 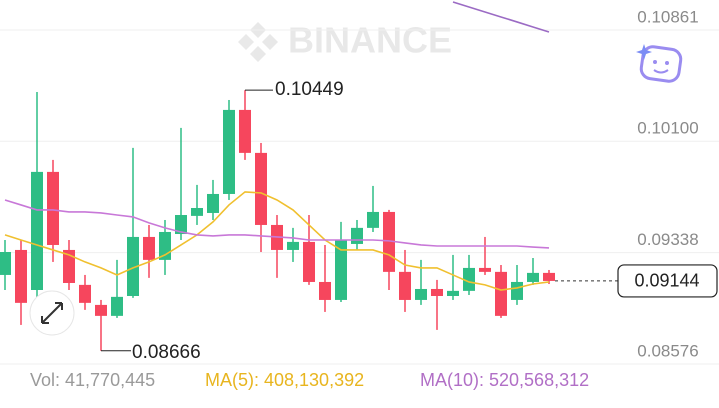 I want to click on low-label: 0.08666, so click(x=166, y=352).